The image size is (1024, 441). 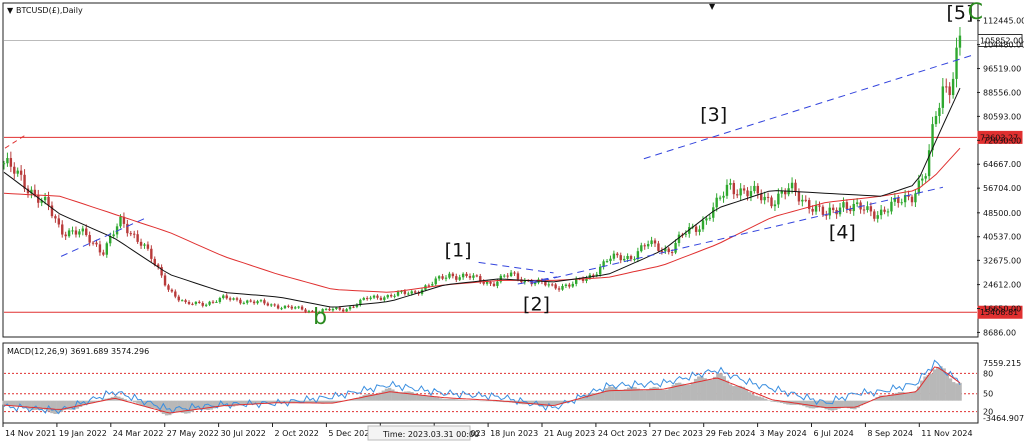 I want to click on wave-label: [5], so click(x=959, y=13).